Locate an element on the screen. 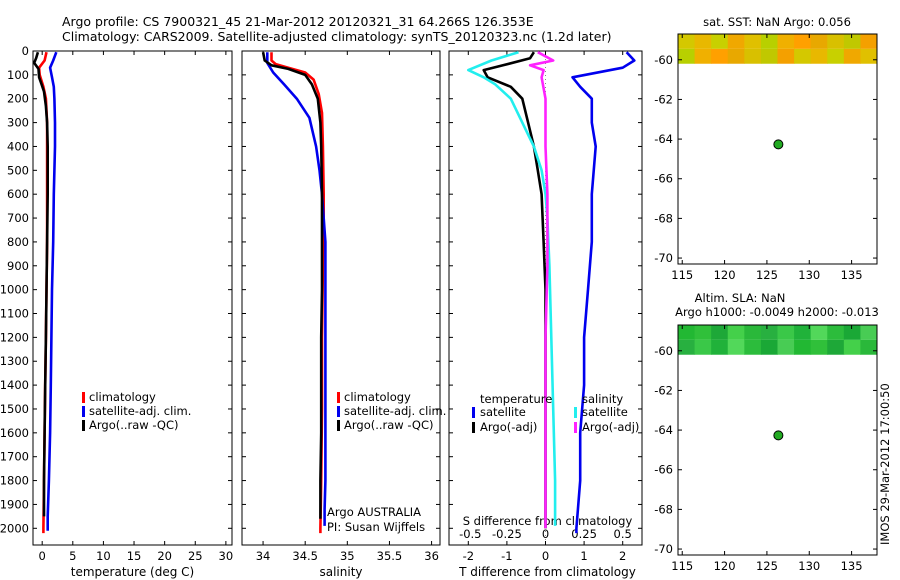  salinity-line-black is located at coordinates (292, 285).